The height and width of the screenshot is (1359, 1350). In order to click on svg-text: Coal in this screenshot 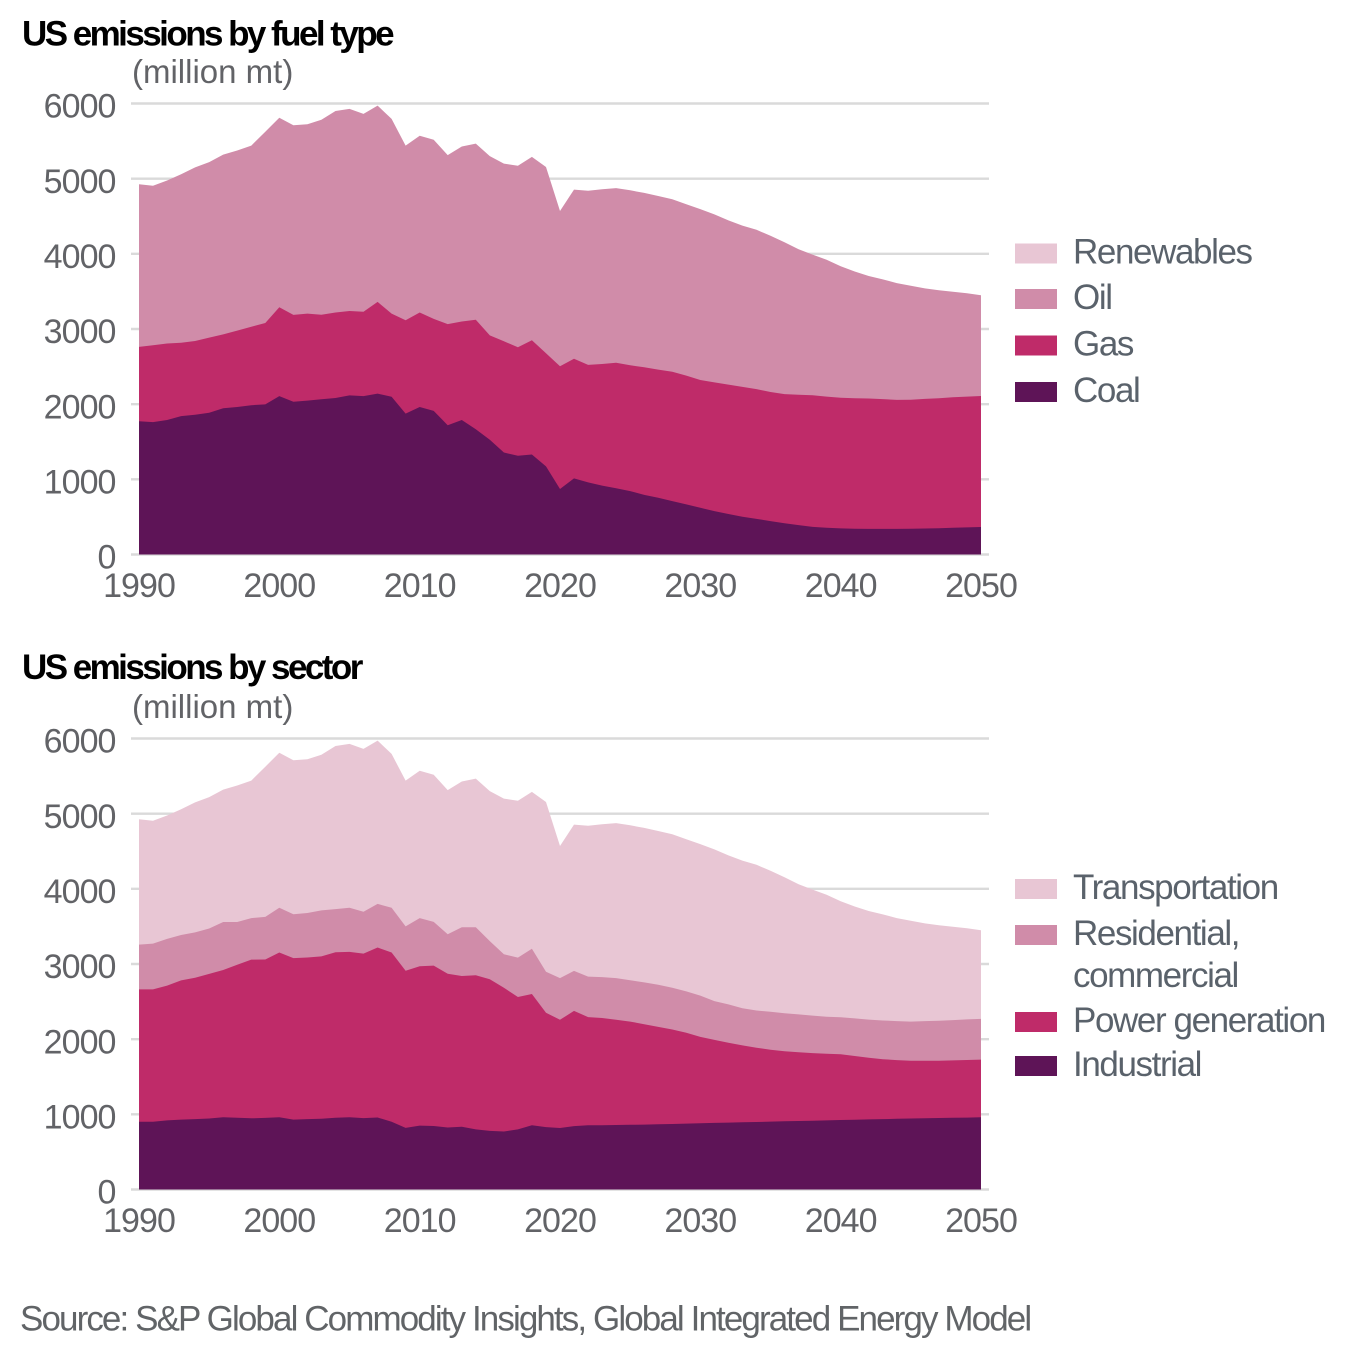, I will do `click(1106, 390)`.